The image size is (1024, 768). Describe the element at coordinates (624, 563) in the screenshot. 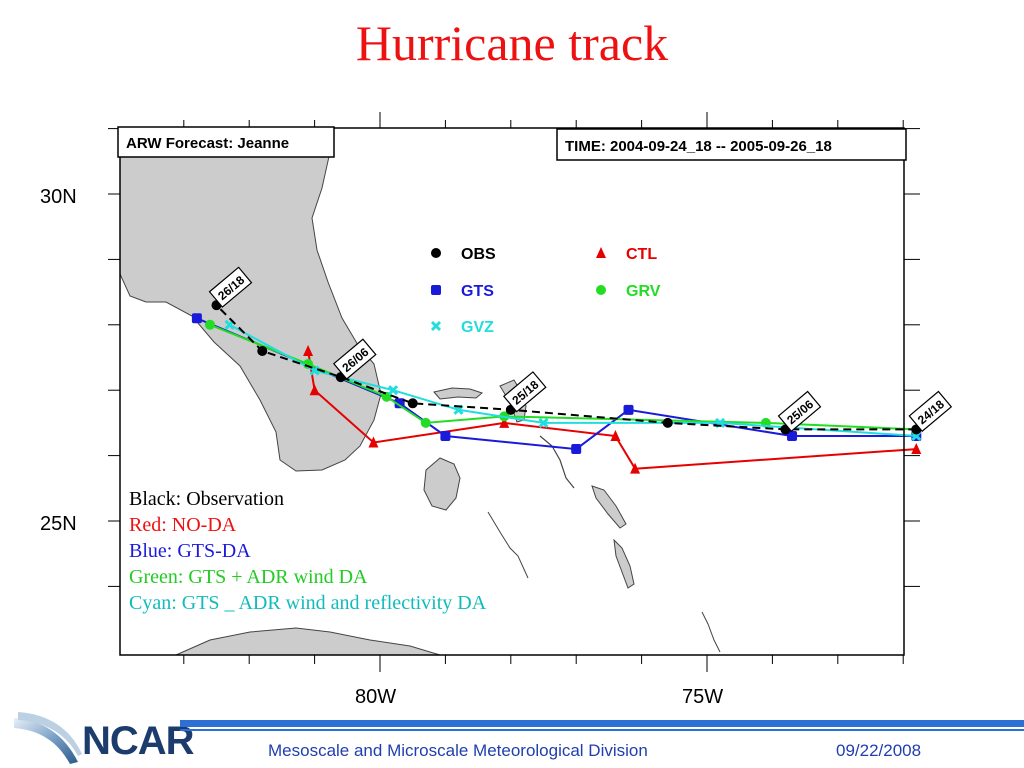

I see `long-island` at that location.